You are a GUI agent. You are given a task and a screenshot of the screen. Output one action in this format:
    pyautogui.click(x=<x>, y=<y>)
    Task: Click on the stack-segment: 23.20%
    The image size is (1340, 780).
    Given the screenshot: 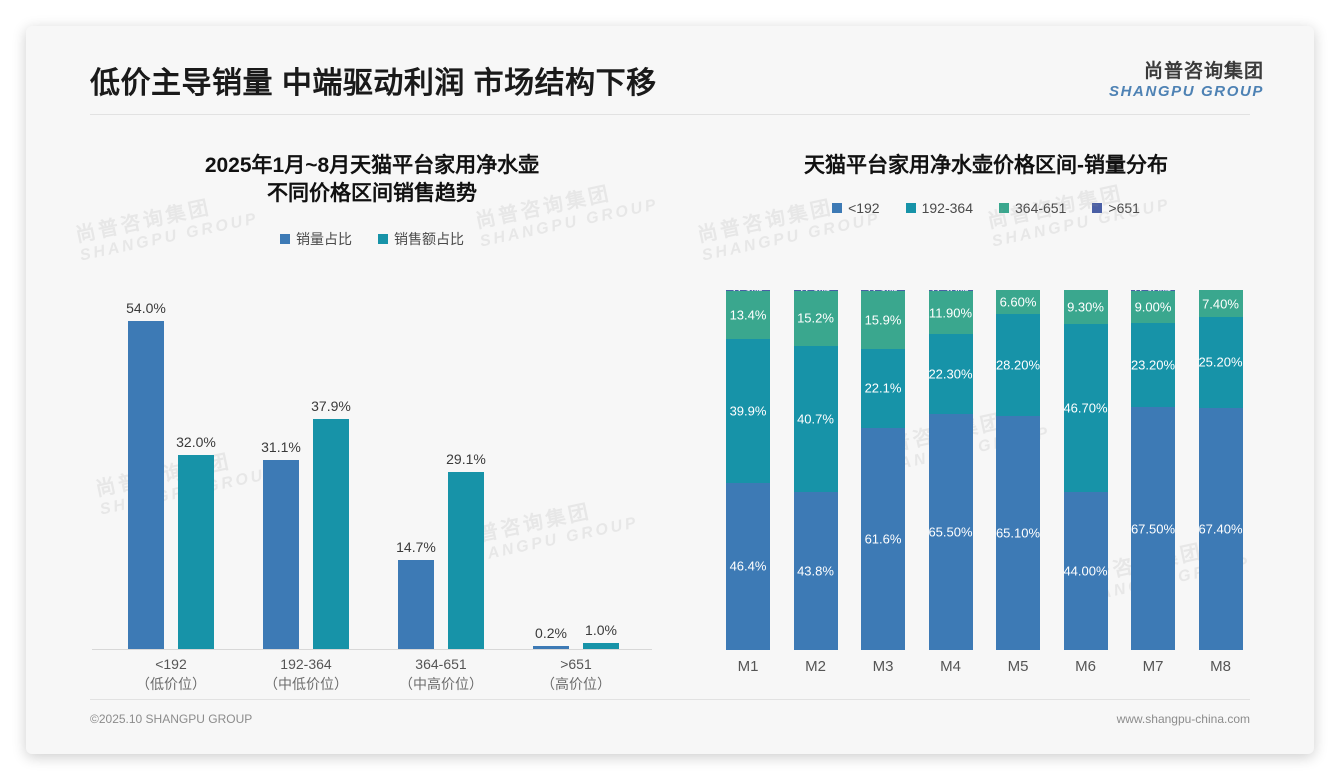 What is the action you would take?
    pyautogui.click(x=1153, y=365)
    